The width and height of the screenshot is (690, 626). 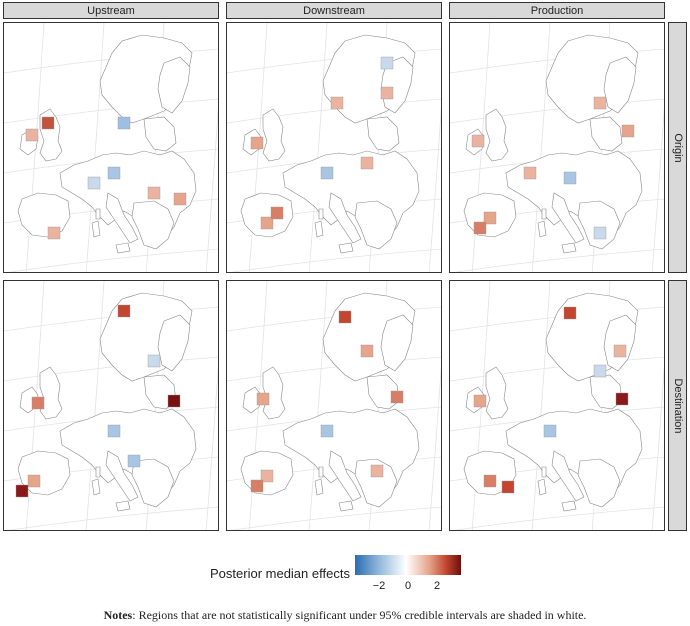 I want to click on row-header-destination: Destination, so click(x=677, y=405).